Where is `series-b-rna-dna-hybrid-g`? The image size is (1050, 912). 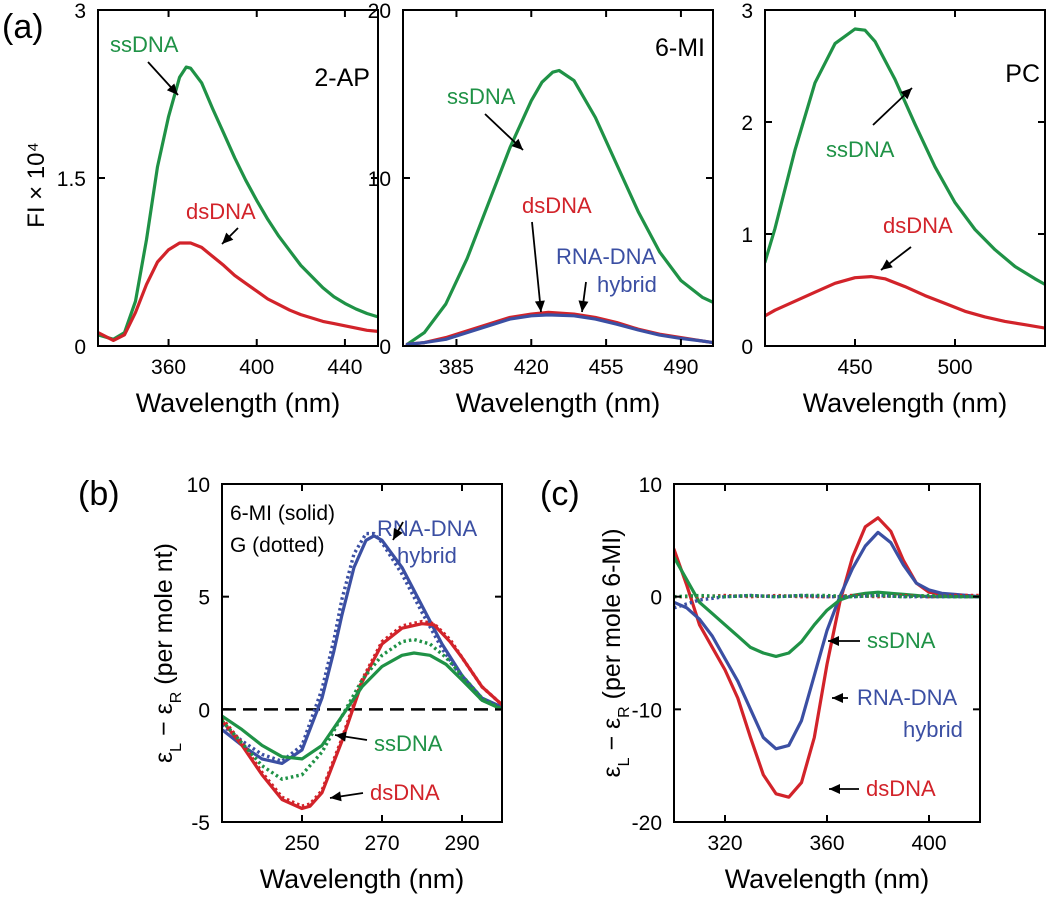
series-b-rna-dna-hybrid-g is located at coordinates (362, 647).